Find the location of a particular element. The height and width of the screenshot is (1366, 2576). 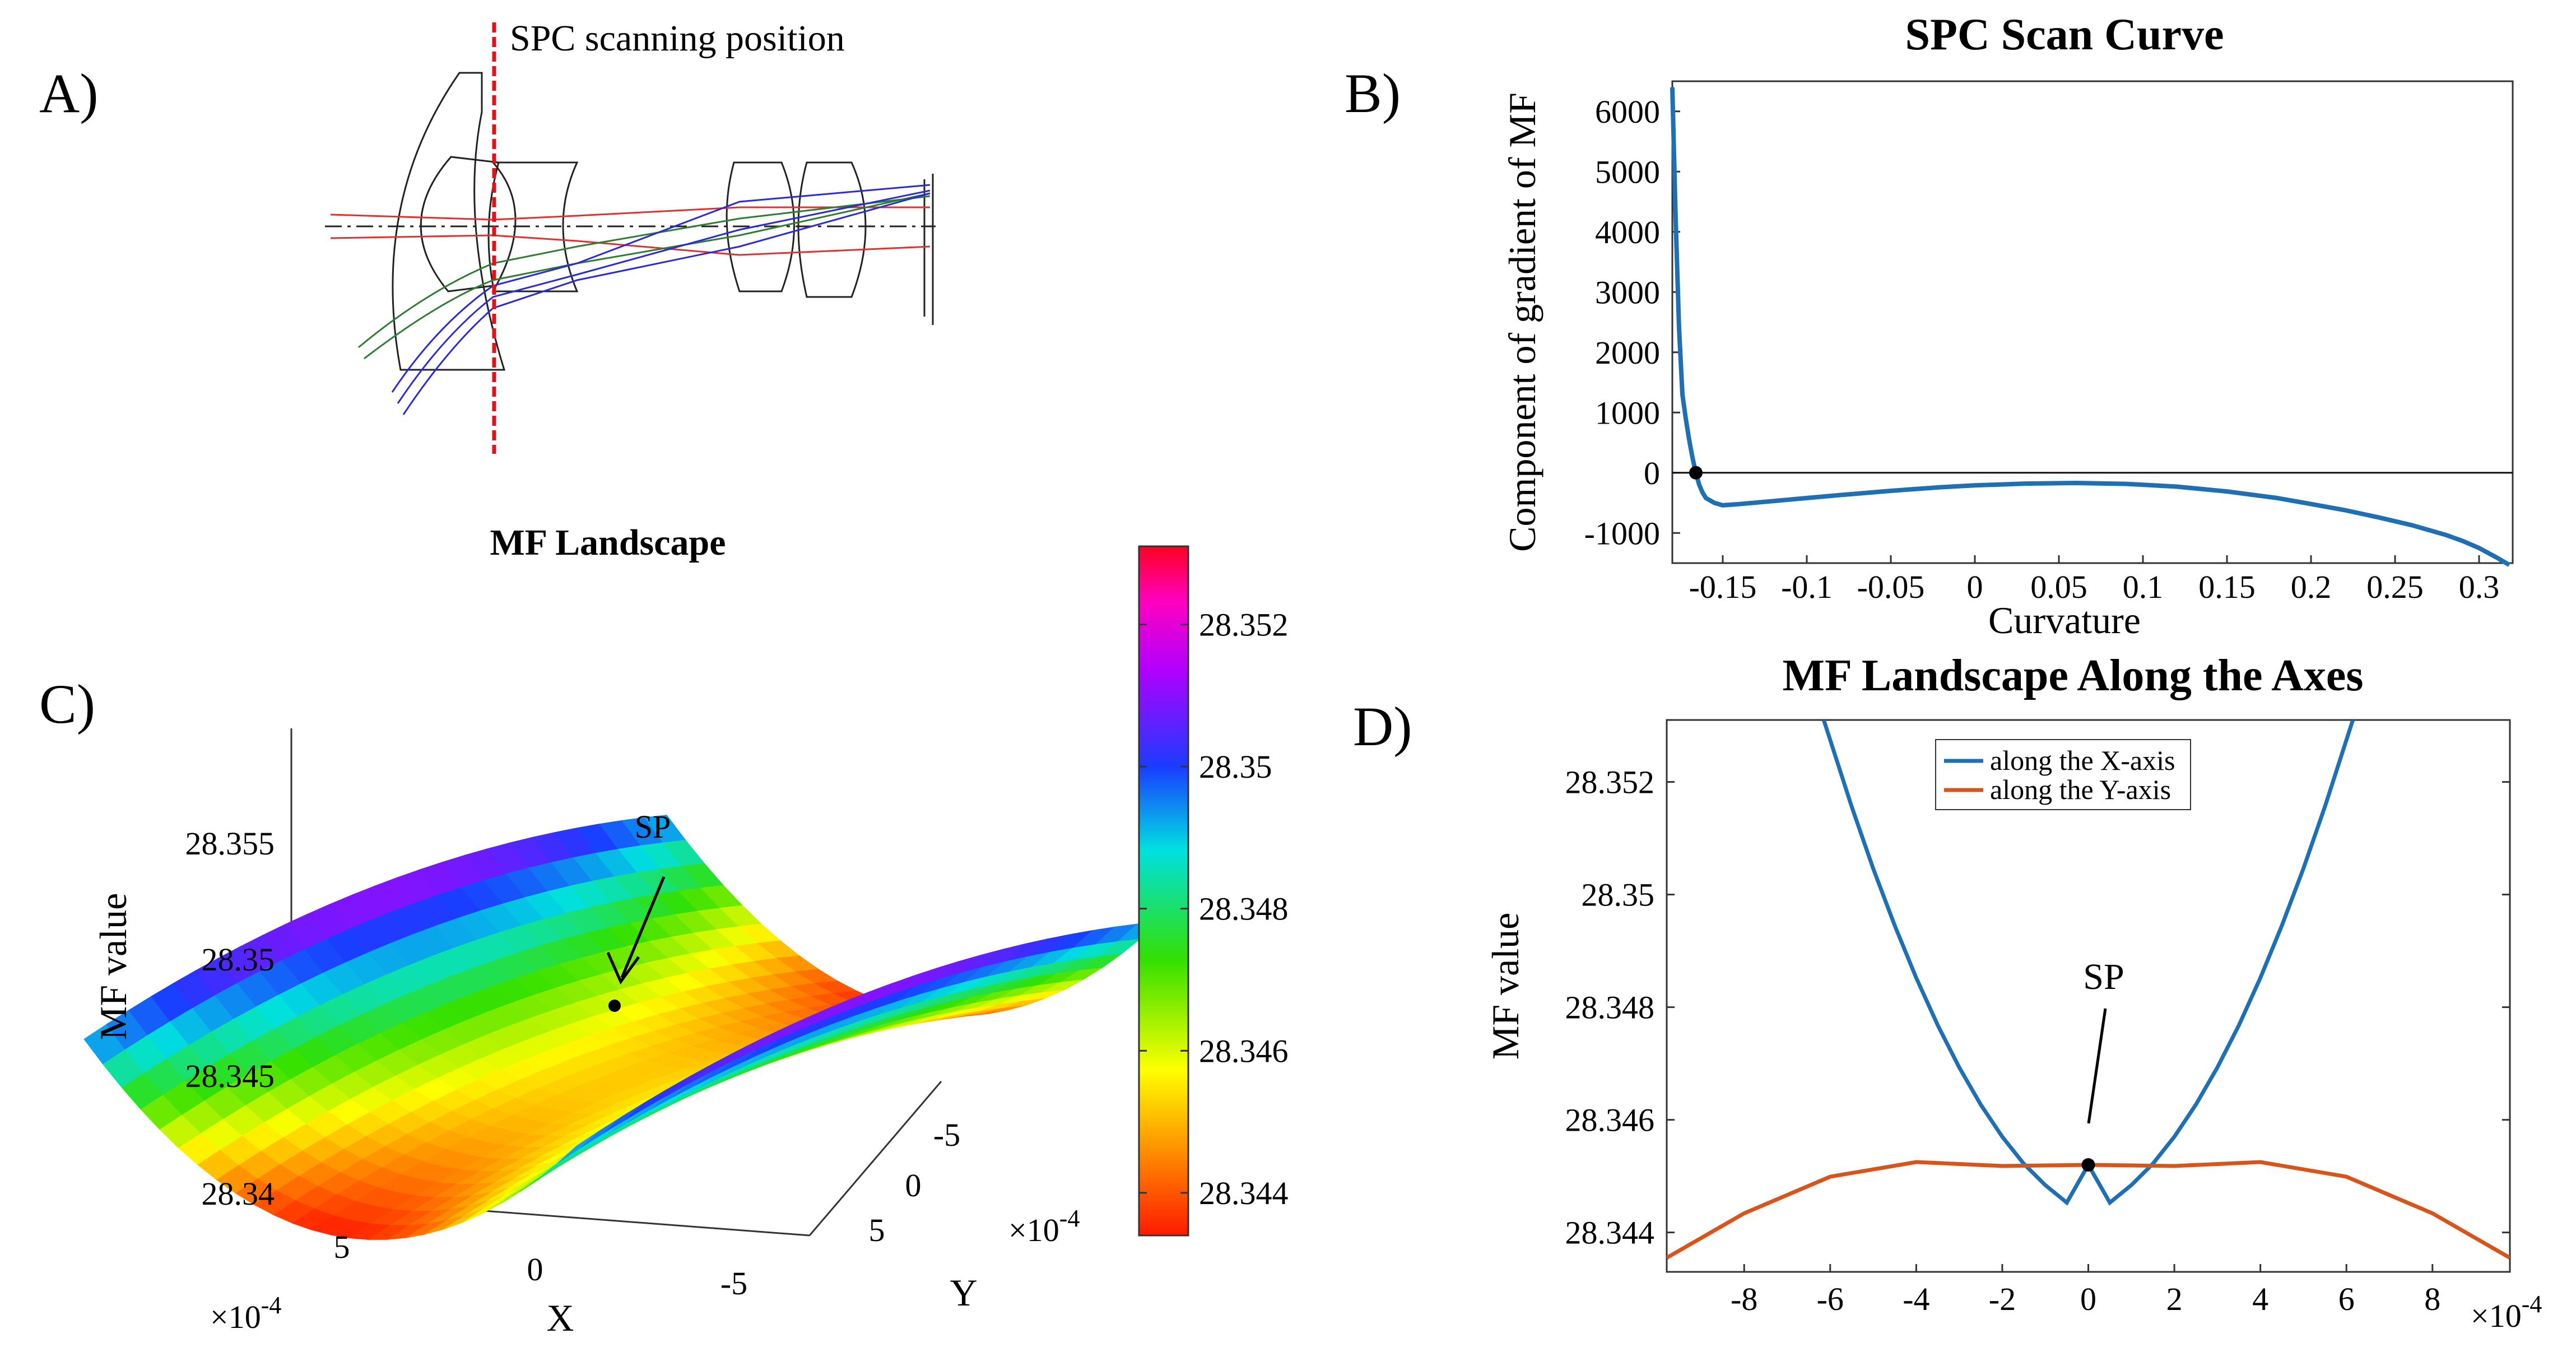

chart-c-x-ticks: 5 0 -5 is located at coordinates (541, 1265).